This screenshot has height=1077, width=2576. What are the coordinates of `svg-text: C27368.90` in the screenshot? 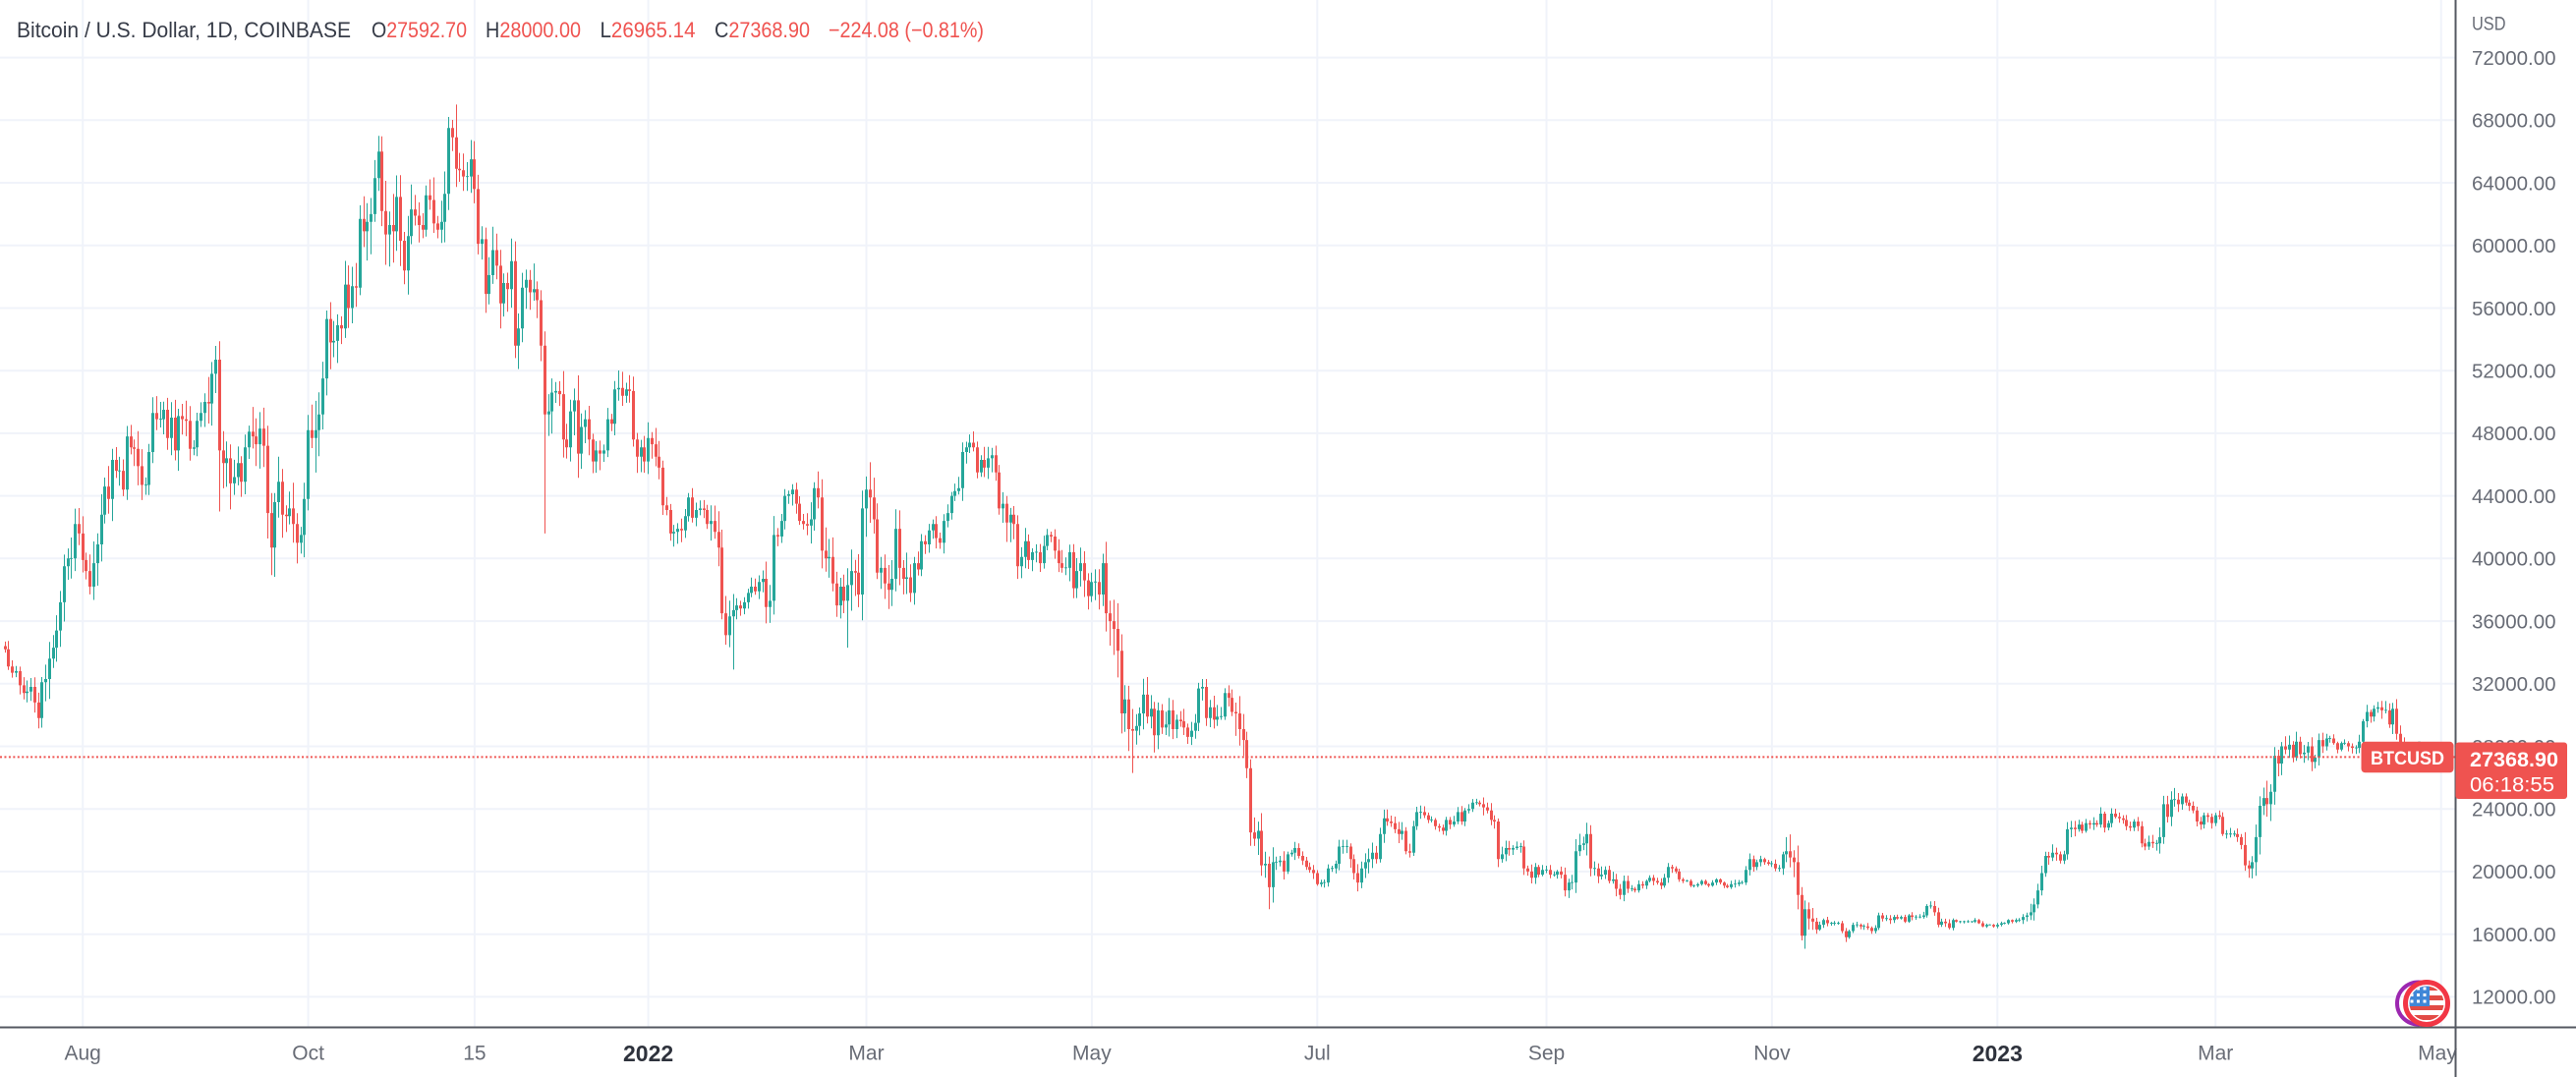 It's located at (762, 30).